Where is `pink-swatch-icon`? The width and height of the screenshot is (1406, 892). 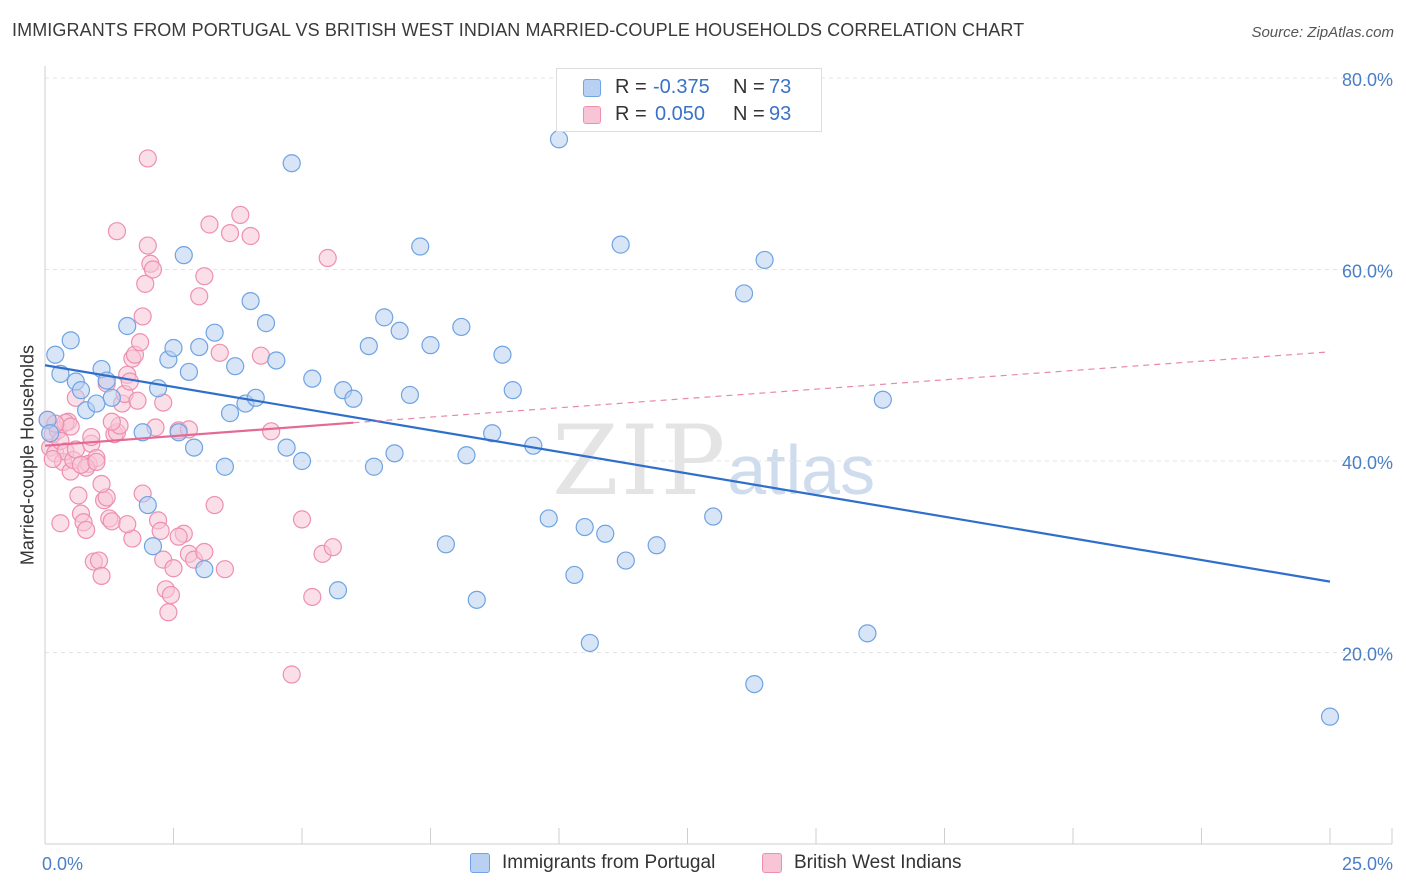
pink-swatch-icon is located at coordinates (592, 115).